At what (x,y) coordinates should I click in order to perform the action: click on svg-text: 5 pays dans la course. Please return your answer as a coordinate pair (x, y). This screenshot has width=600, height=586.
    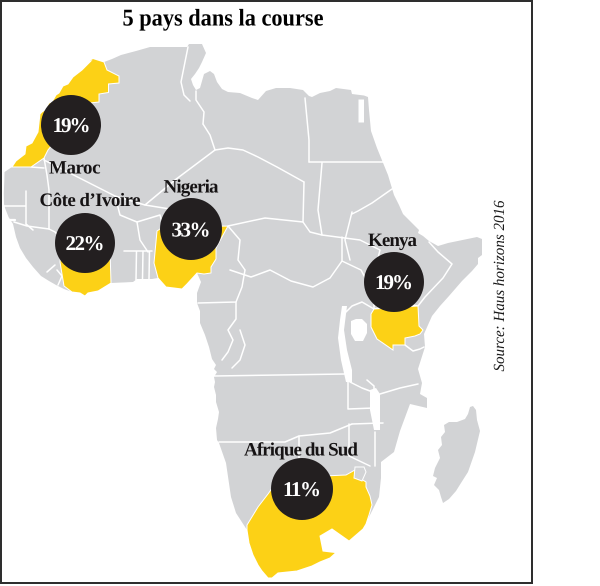
    Looking at the image, I should click on (223, 19).